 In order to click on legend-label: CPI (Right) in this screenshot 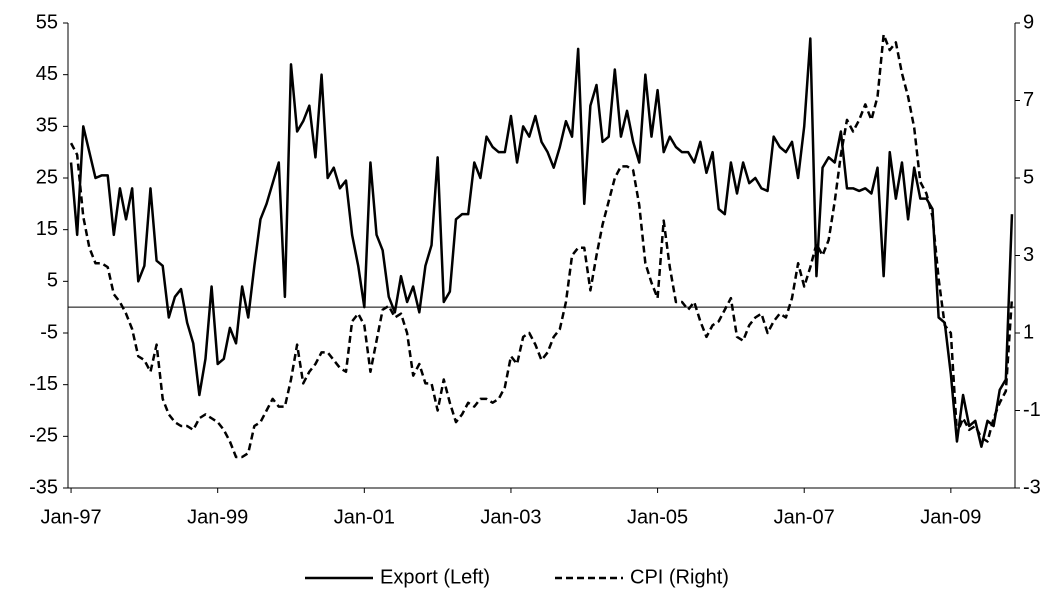, I will do `click(679, 577)`.